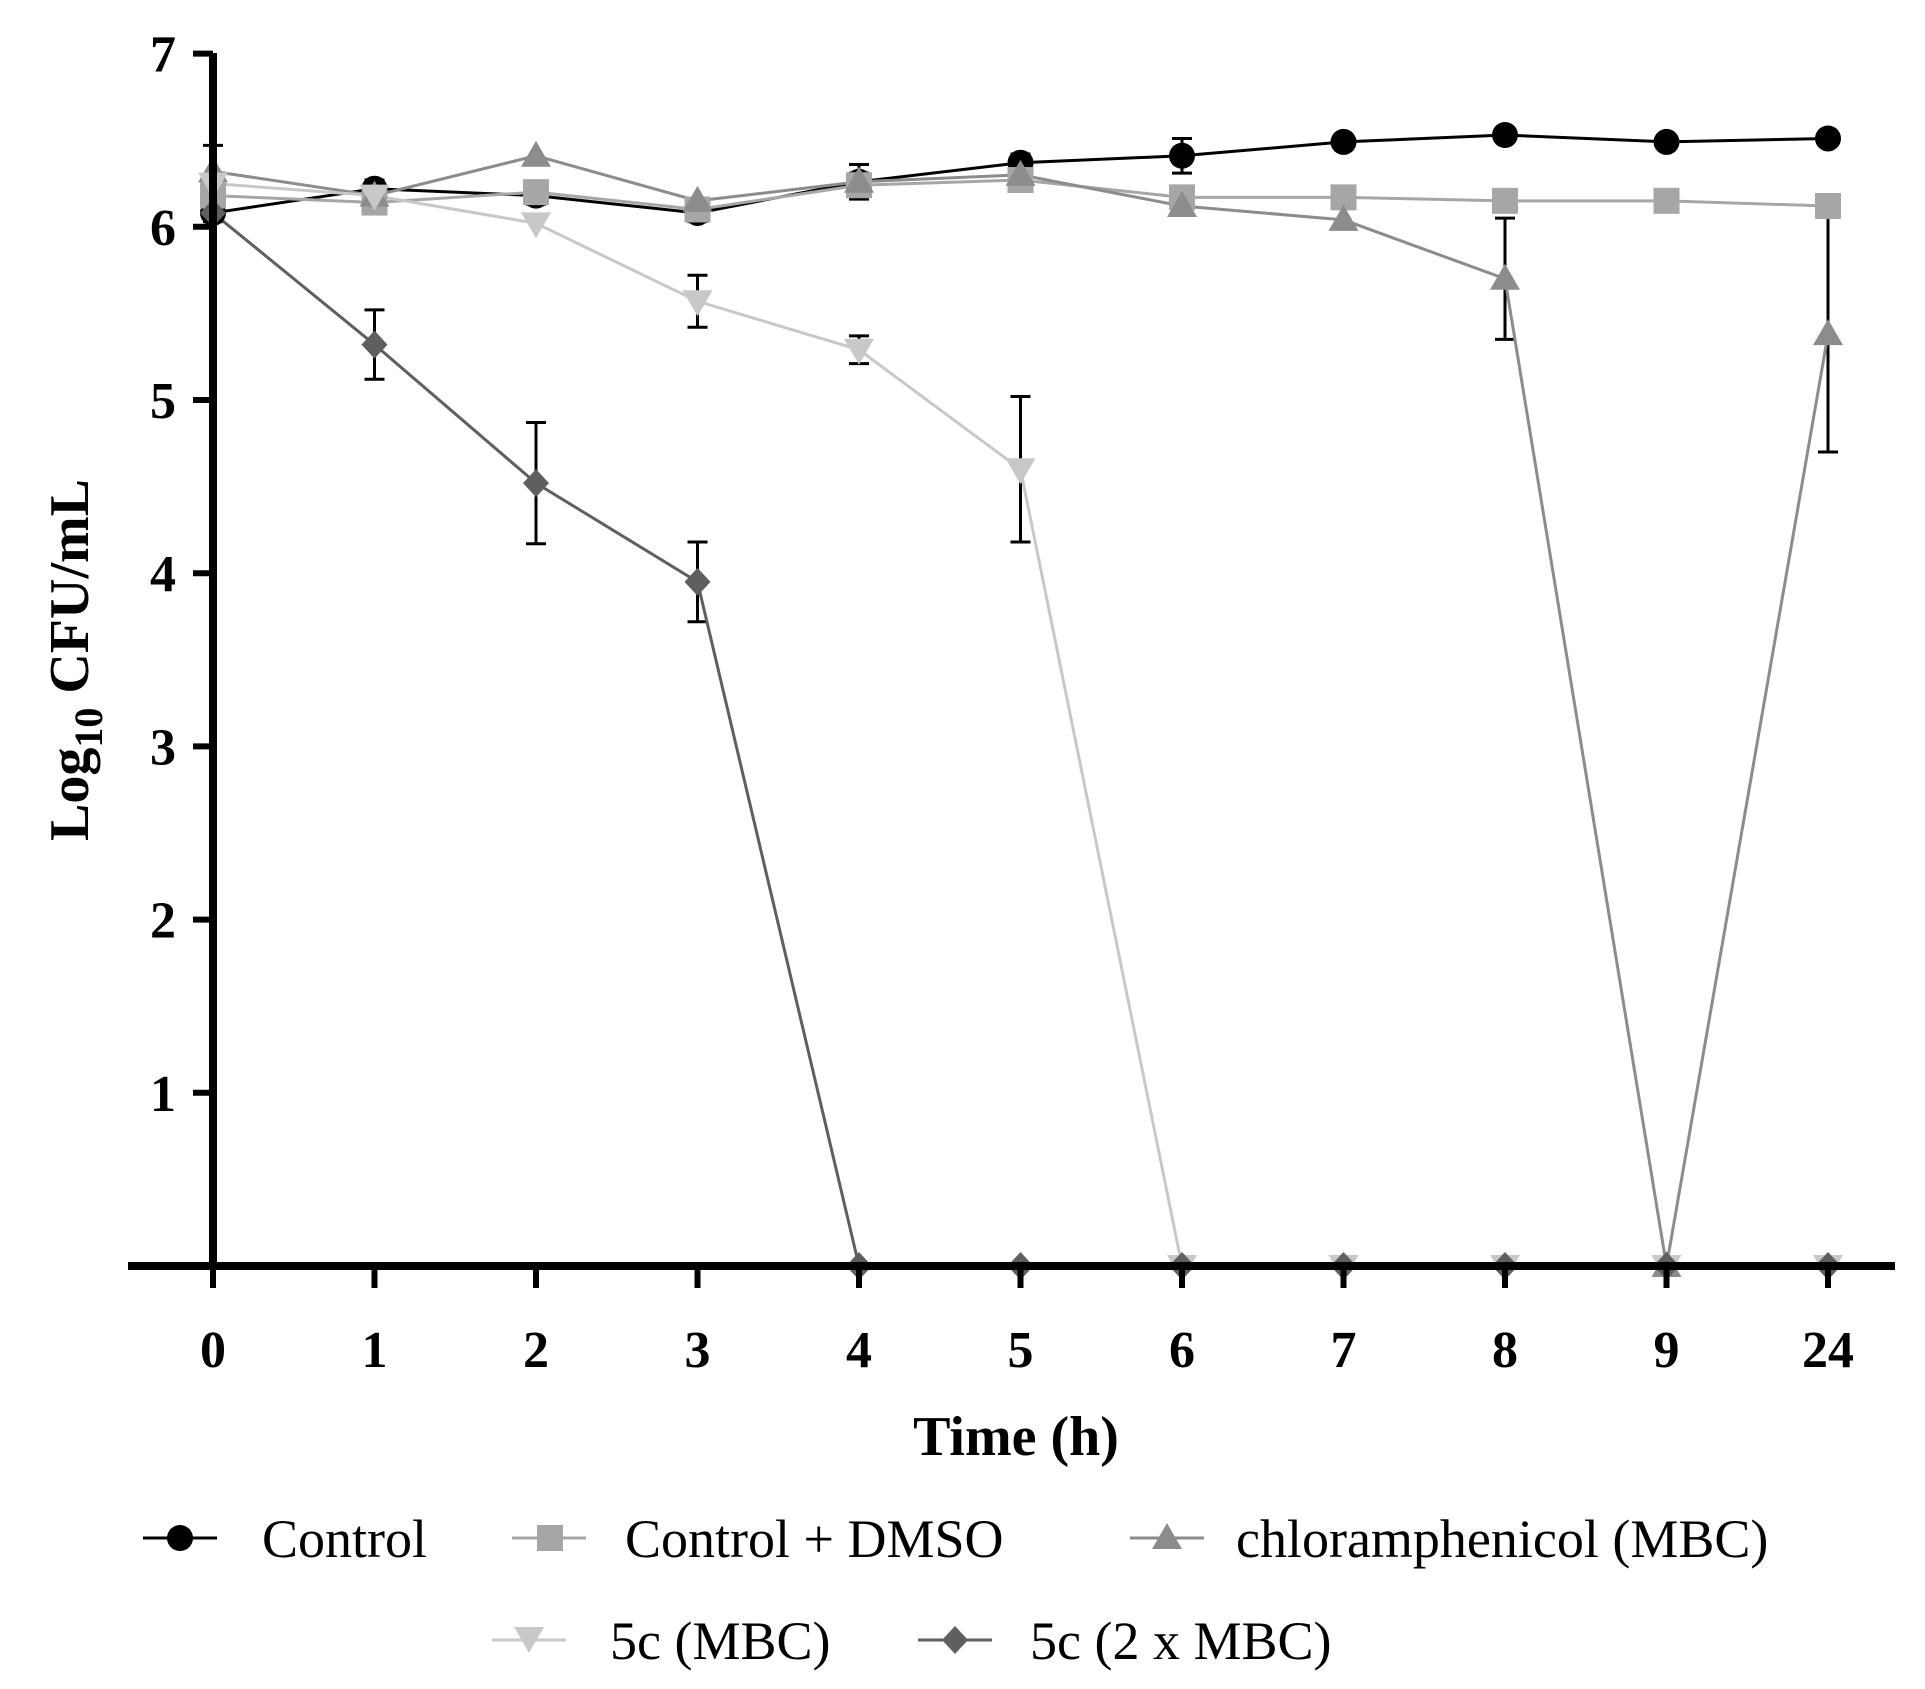 The width and height of the screenshot is (1925, 1689). What do you see at coordinates (163, 1094) in the screenshot?
I see `y-tick-label-1: 1` at bounding box center [163, 1094].